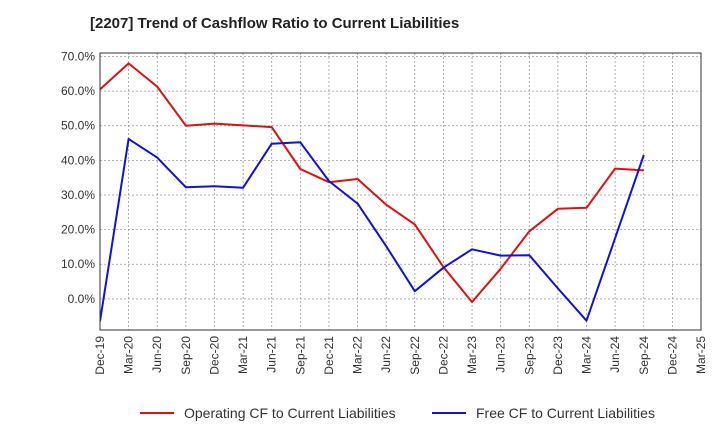 The height and width of the screenshot is (440, 720). What do you see at coordinates (443, 355) in the screenshot?
I see `x-tick-label: Dec-22` at bounding box center [443, 355].